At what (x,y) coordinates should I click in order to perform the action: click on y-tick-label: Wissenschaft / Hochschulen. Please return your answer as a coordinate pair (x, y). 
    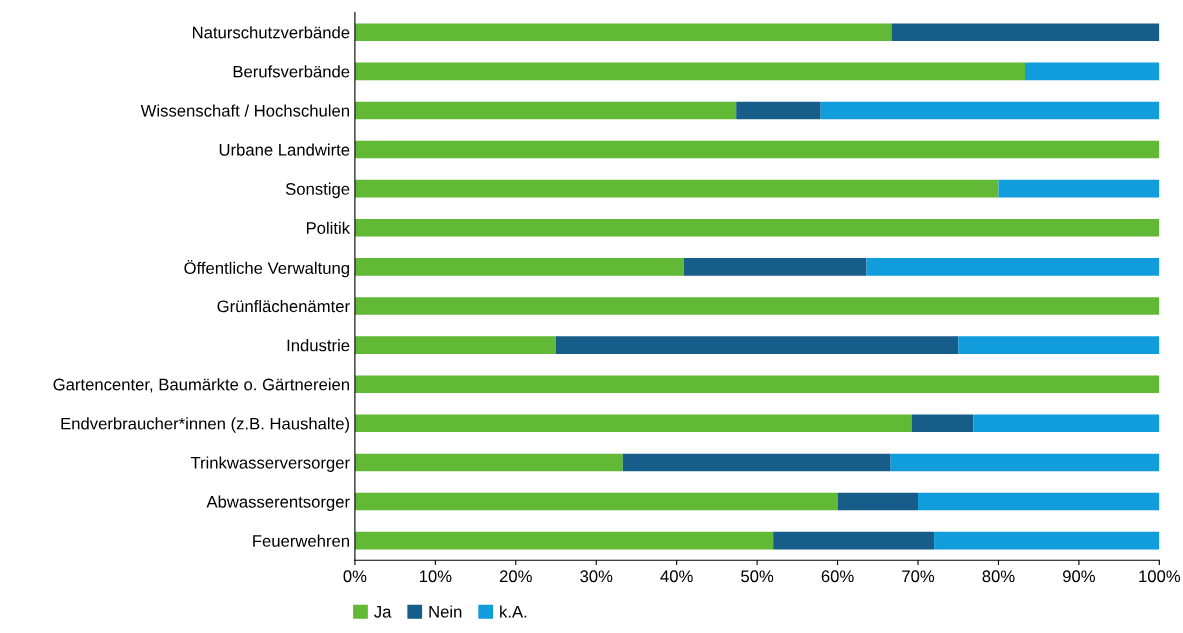
    Looking at the image, I should click on (244, 110).